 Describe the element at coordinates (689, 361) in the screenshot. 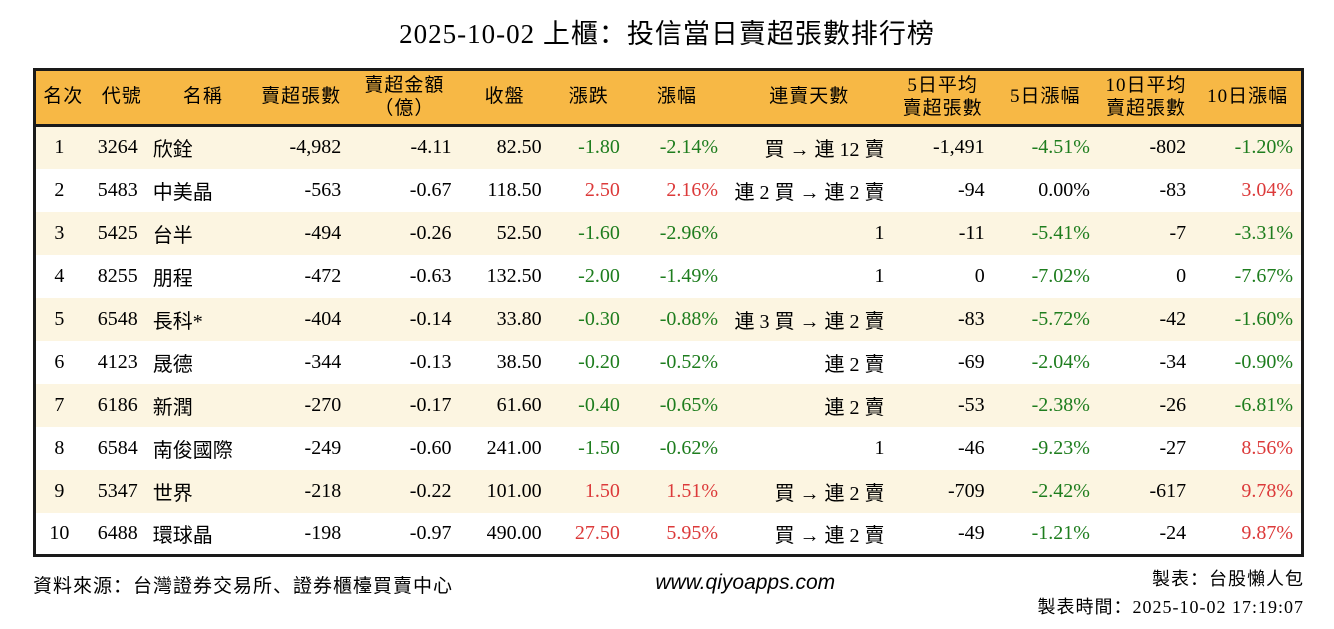

I see `cell-change-pct: -0.52%` at that location.